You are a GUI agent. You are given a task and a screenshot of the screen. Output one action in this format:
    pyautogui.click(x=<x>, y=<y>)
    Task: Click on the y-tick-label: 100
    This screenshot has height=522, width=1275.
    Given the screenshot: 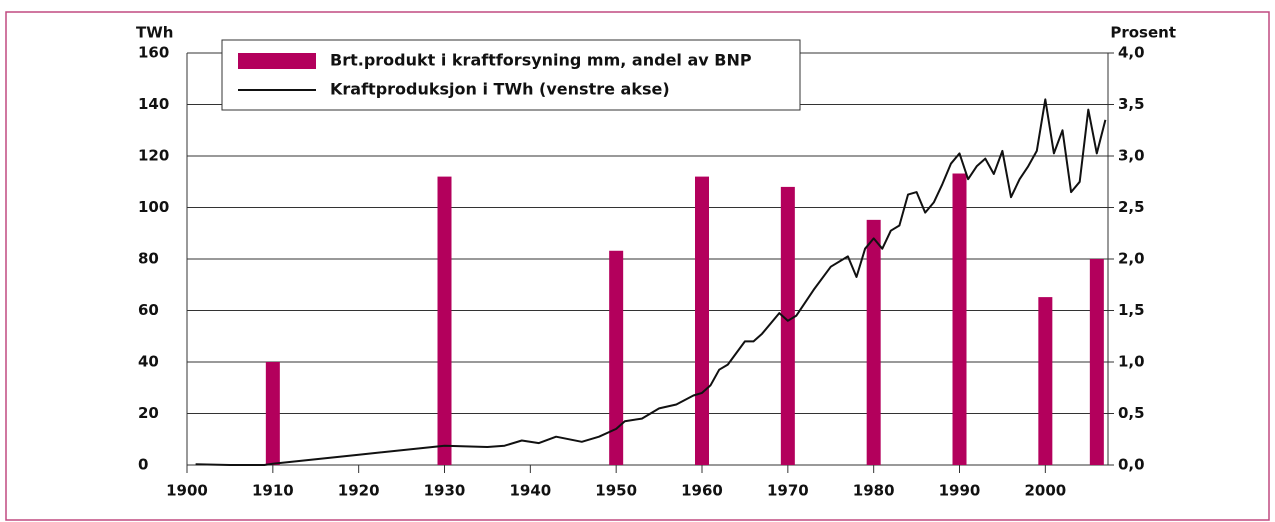 What is the action you would take?
    pyautogui.click(x=153, y=207)
    